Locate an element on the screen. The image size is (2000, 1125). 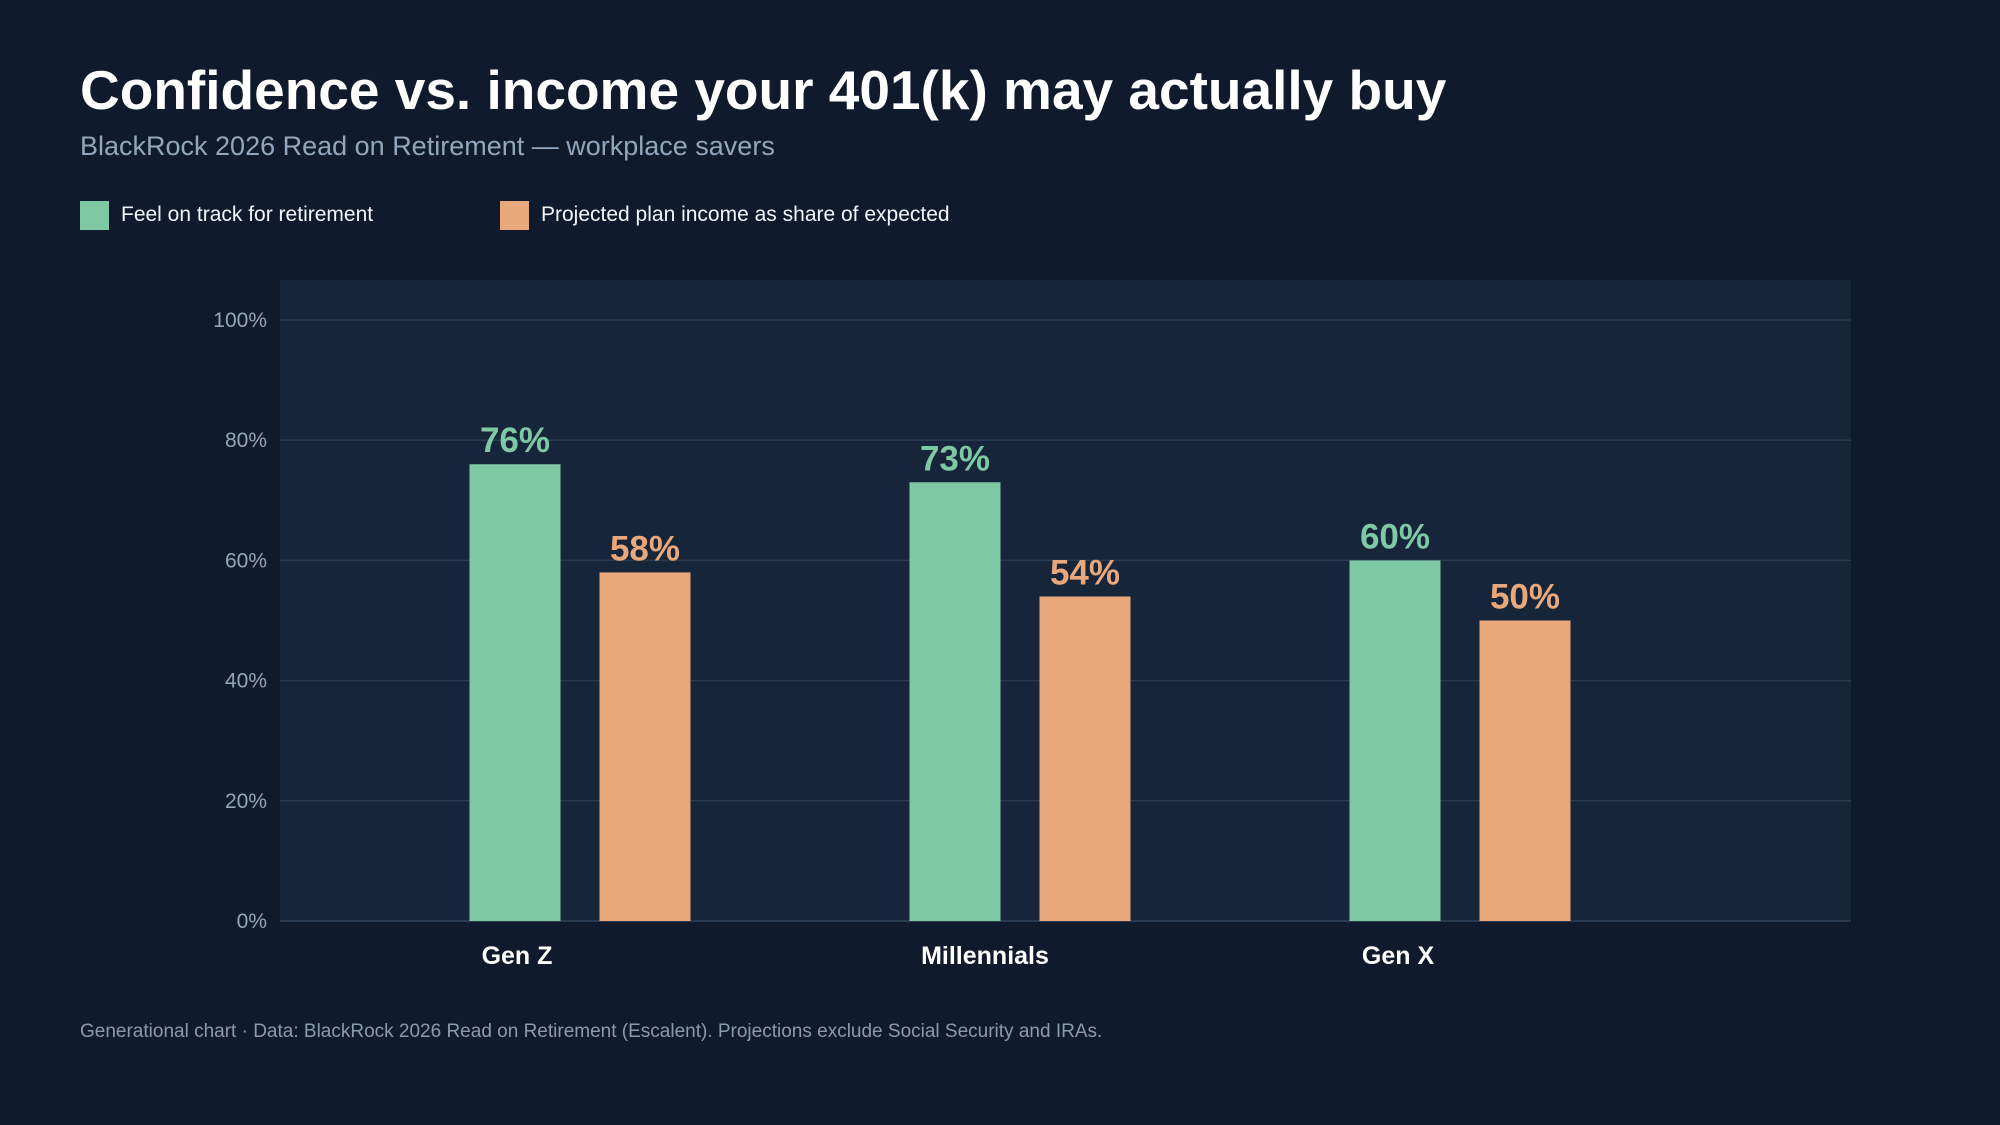
data-label: 50% is located at coordinates (1525, 597).